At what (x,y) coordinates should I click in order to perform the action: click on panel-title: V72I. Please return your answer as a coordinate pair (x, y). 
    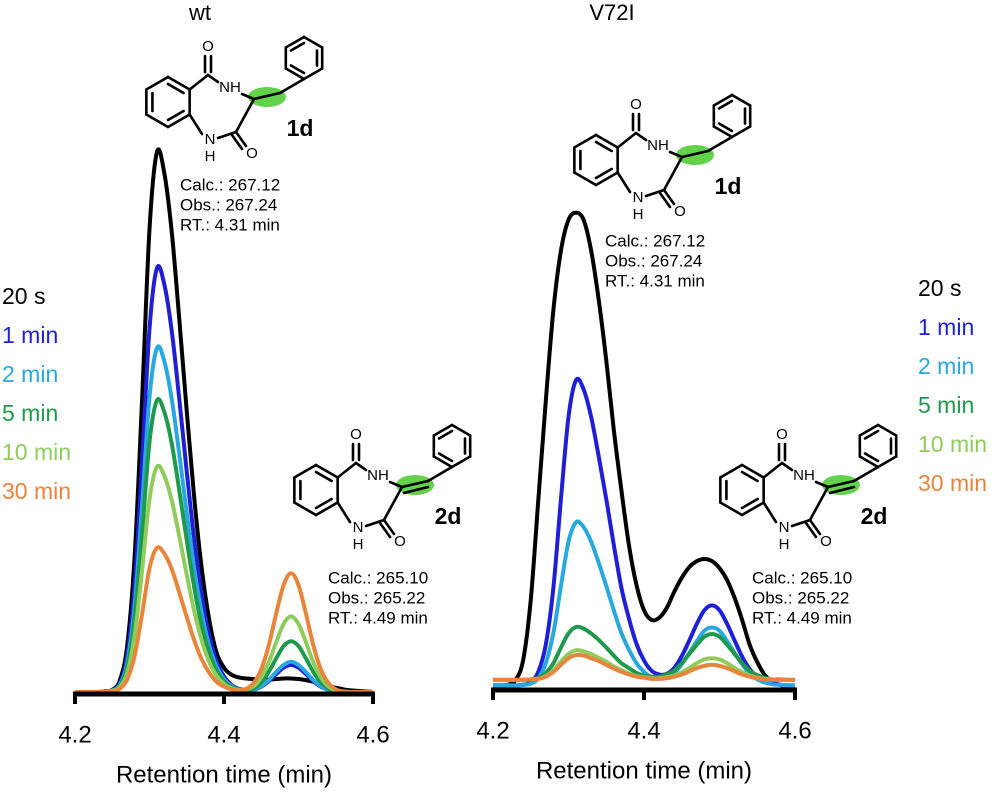
    Looking at the image, I should click on (611, 12).